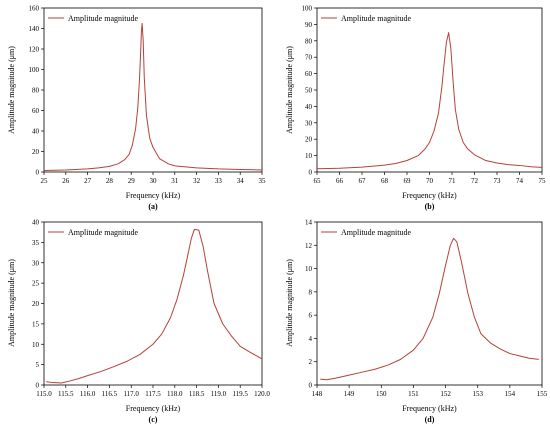  Describe the element at coordinates (385, 181) in the screenshot. I see `x-tick-label: 68` at that location.